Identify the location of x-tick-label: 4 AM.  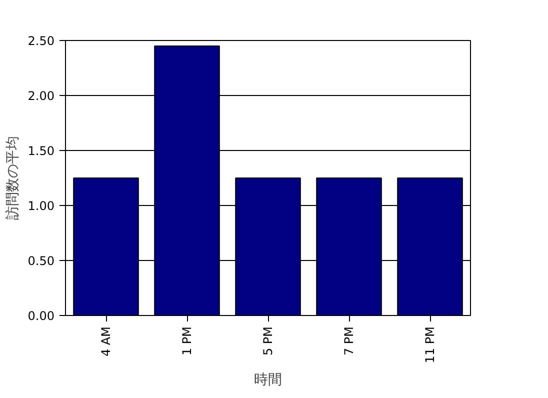
(106, 341).